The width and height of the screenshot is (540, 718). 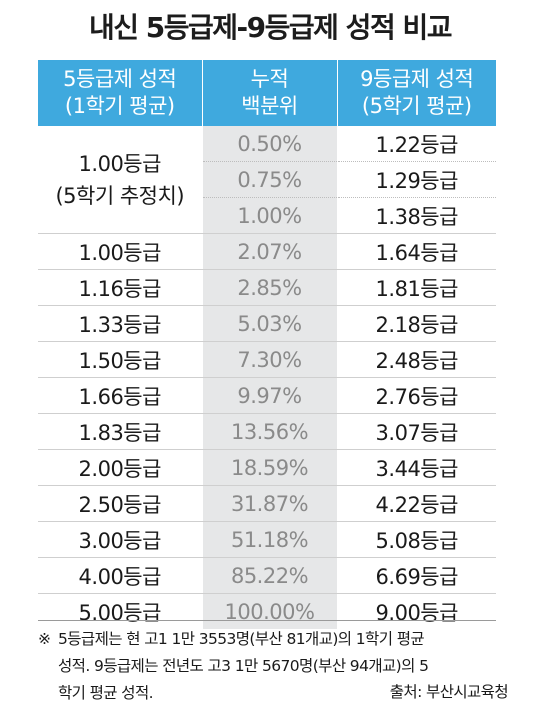 I want to click on grade9-cell: 3.44등급, so click(x=416, y=467).